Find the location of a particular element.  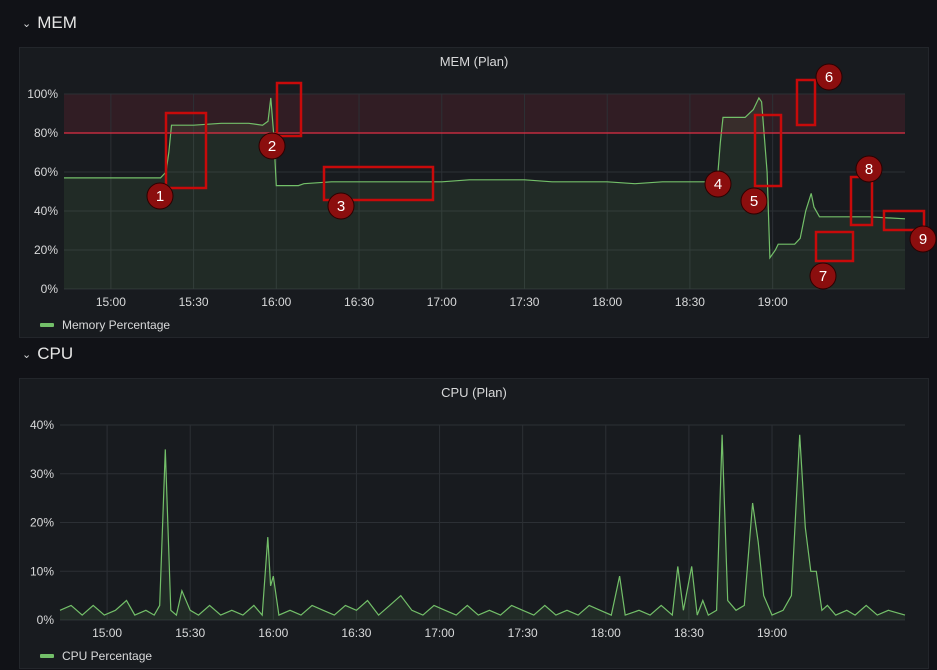

y-tick-label: 100% is located at coordinates (42, 94).